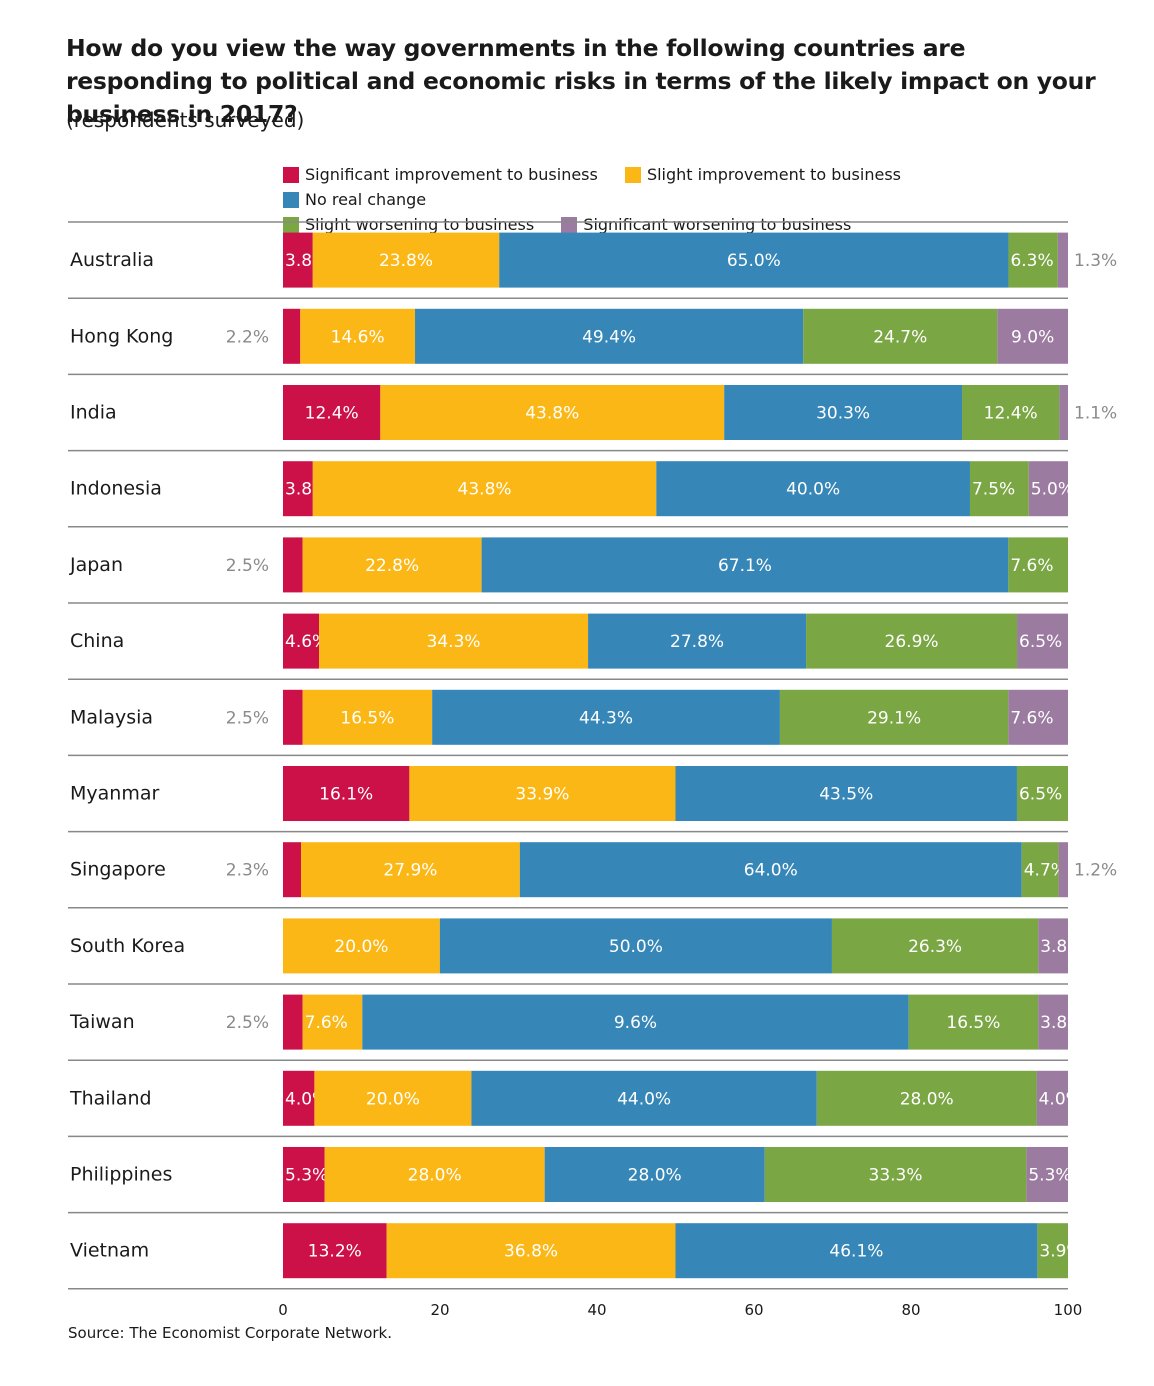 The width and height of the screenshot is (1154, 1386). What do you see at coordinates (1060, 1099) in the screenshot?
I see `data-label: 4.0%` at bounding box center [1060, 1099].